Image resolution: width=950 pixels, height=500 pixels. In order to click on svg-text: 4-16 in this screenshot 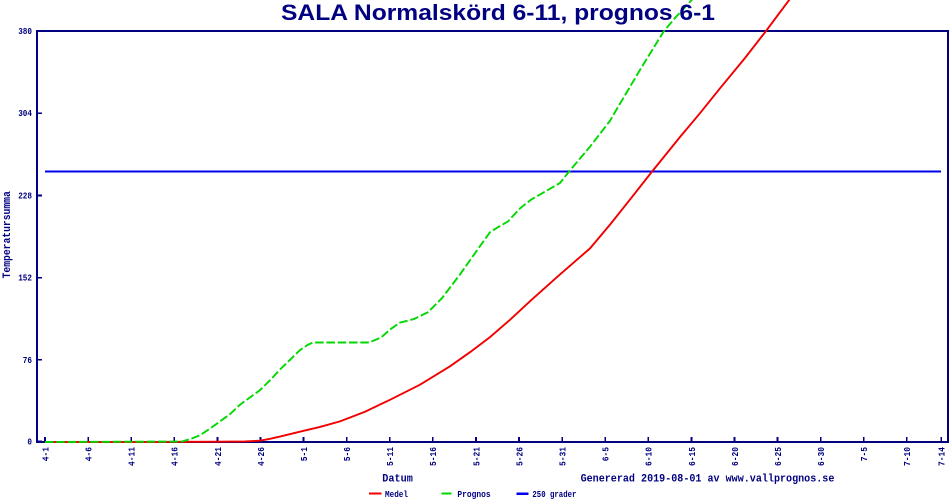, I will do `click(176, 456)`.